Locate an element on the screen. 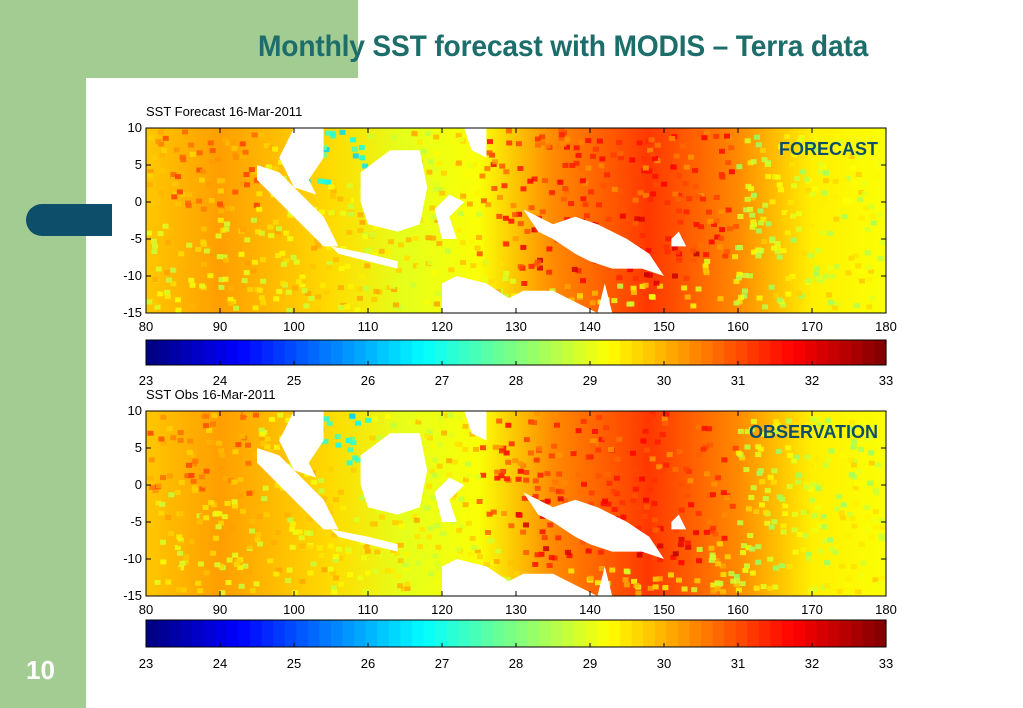 This screenshot has width=1023, height=708. forecast-label: FORECAST is located at coordinates (828, 149).